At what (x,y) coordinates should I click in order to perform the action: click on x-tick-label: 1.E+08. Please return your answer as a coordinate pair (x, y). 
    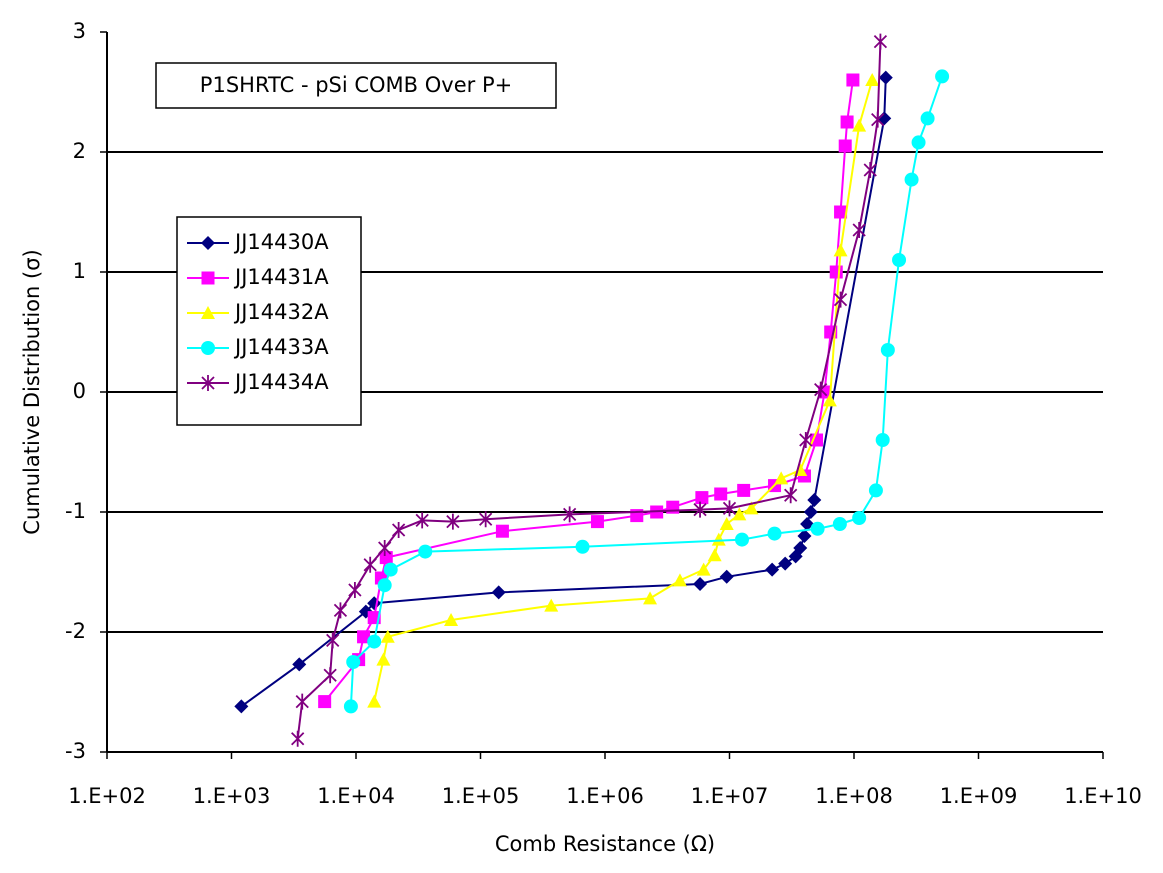
    Looking at the image, I should click on (854, 796).